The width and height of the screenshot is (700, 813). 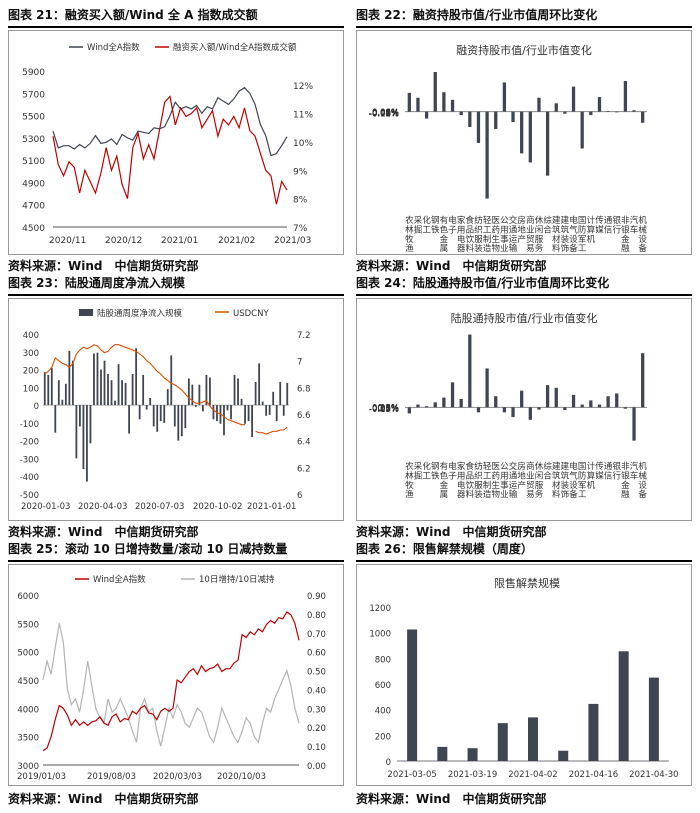 What do you see at coordinates (418, 225) in the screenshot?
I see `category-label: 采掘` at bounding box center [418, 225].